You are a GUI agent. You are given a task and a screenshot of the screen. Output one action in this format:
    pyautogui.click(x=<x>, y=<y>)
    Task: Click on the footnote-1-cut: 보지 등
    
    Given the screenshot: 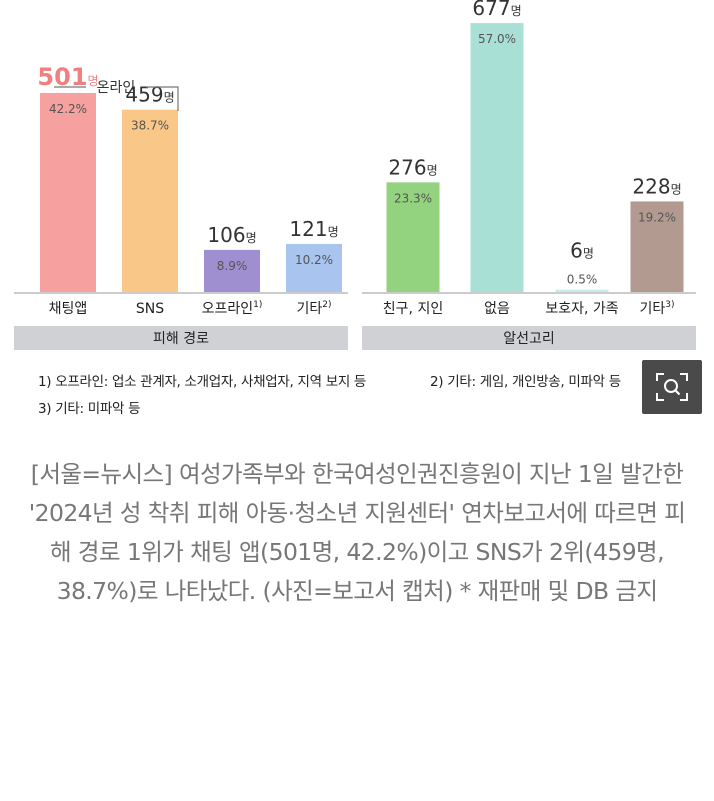 What is the action you would take?
    pyautogui.click(x=346, y=382)
    